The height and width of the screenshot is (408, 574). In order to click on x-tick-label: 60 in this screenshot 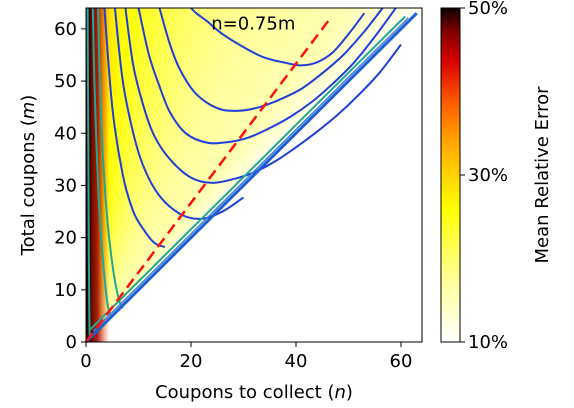, I will do `click(401, 361)`.